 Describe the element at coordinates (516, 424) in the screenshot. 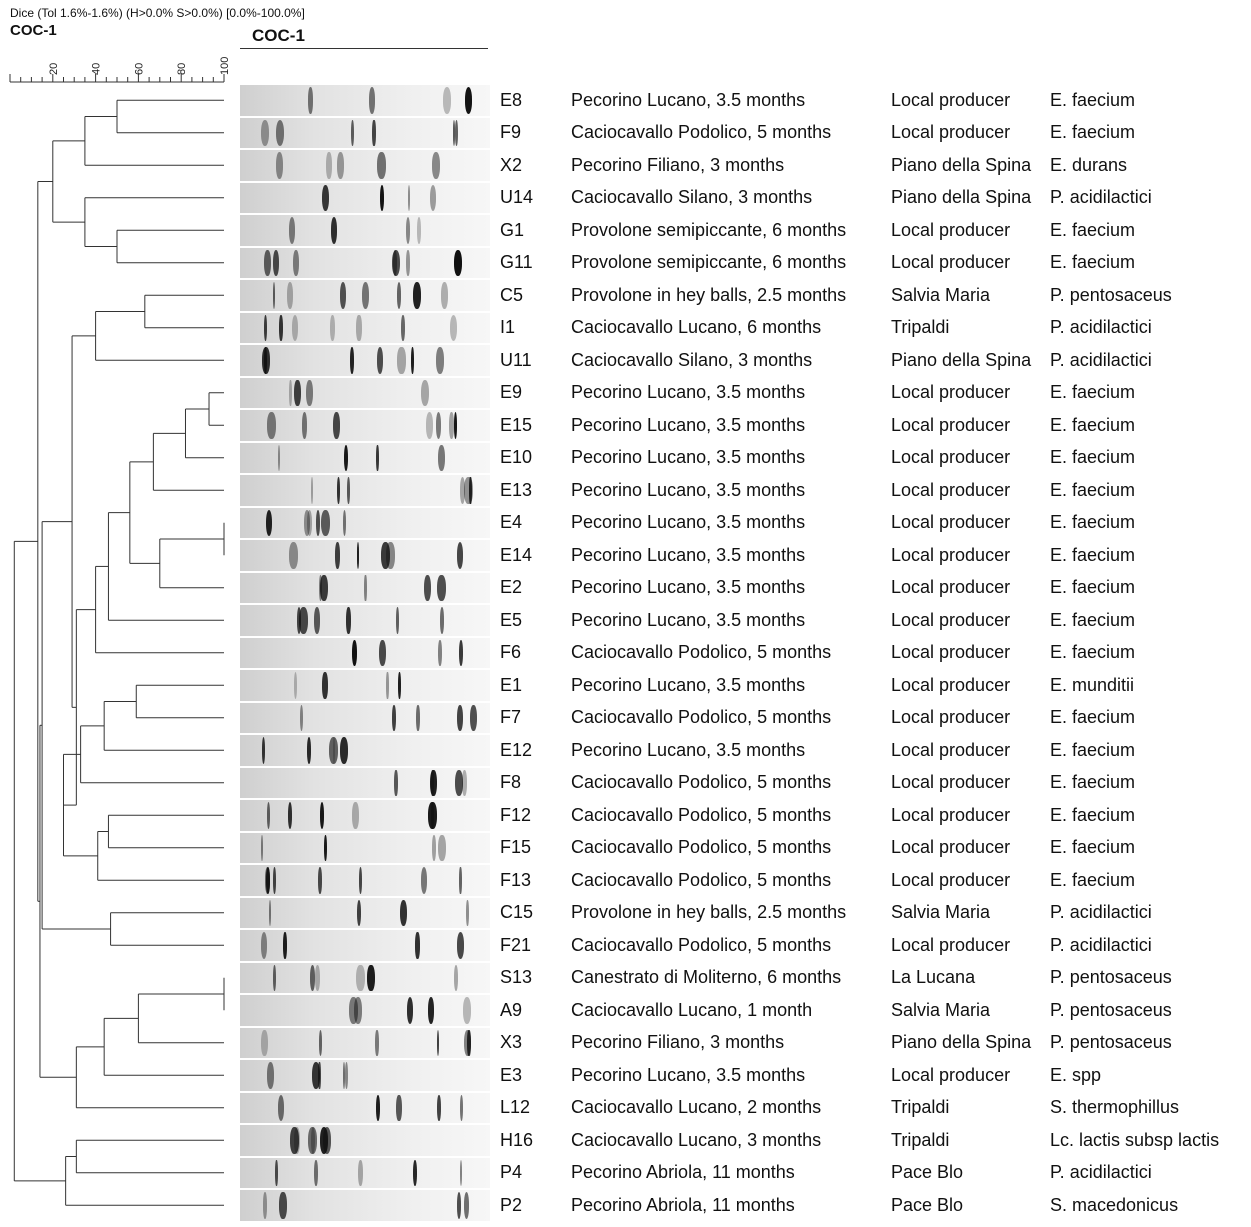

I see `isolate-code: E15` at that location.